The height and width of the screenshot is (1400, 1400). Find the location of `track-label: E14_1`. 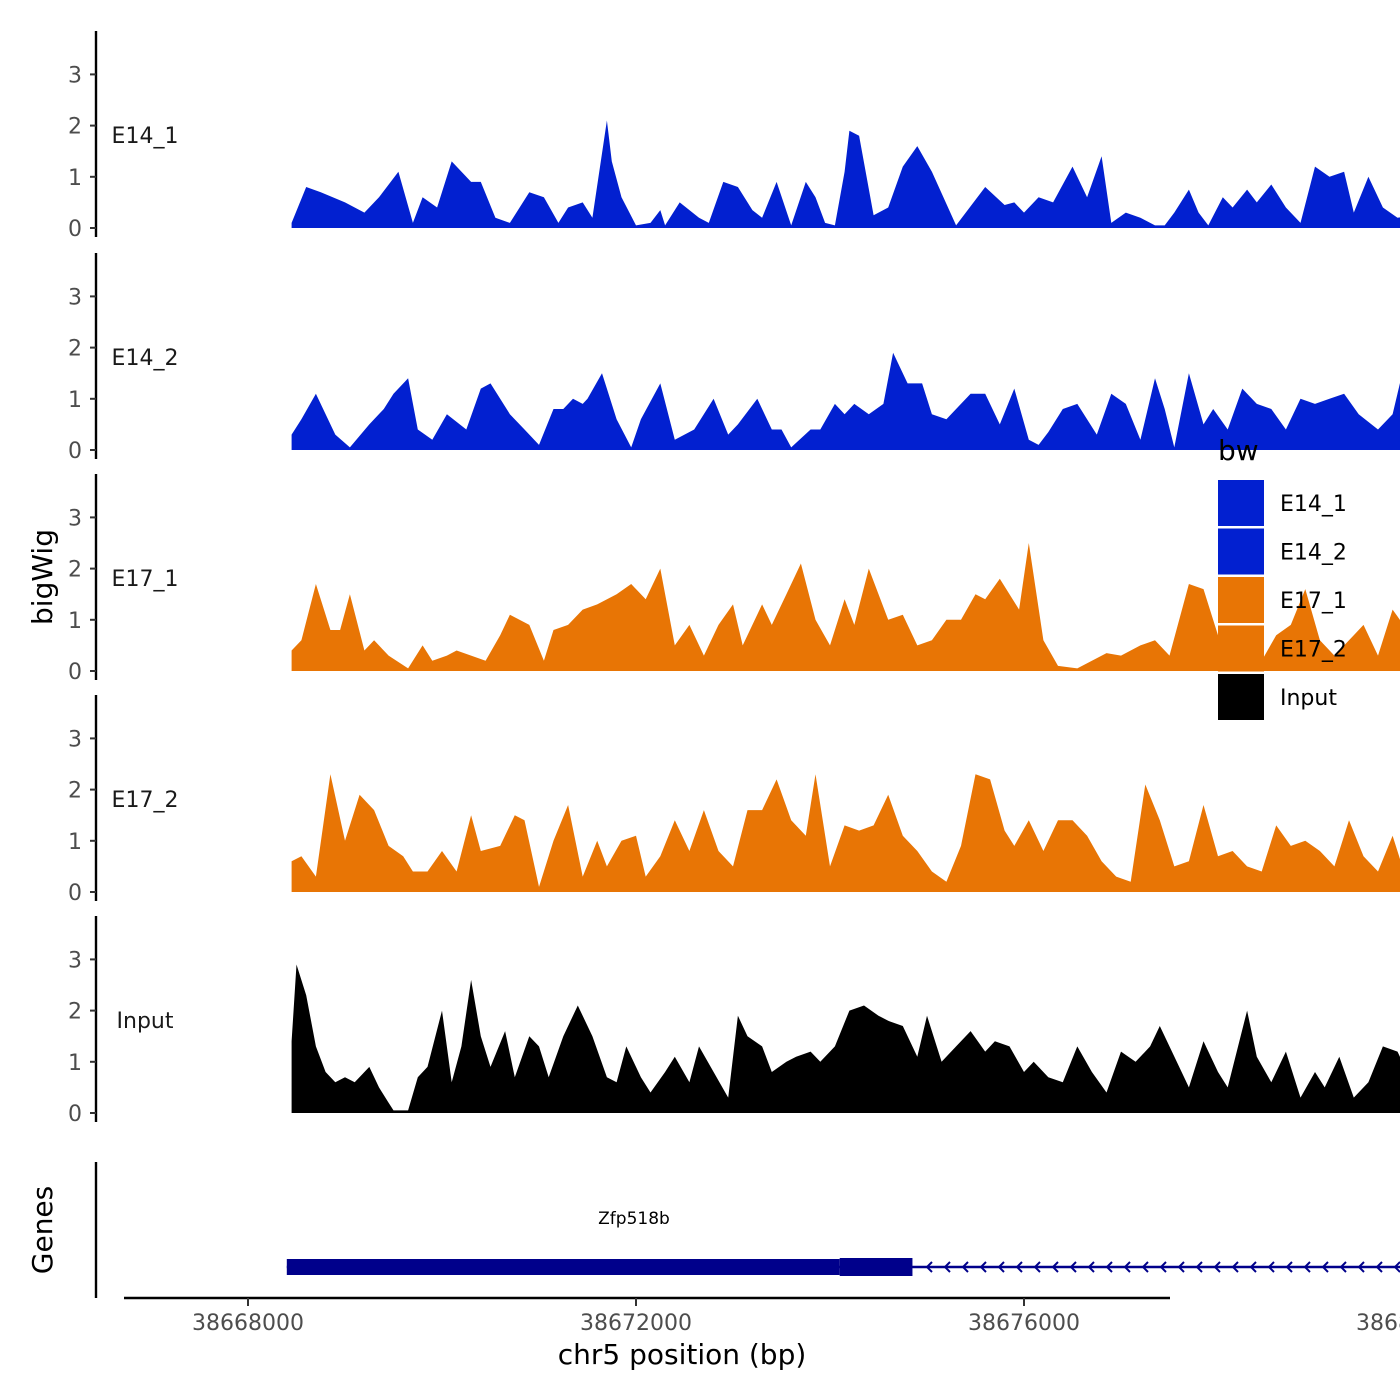

track-label: E14_1 is located at coordinates (145, 136).